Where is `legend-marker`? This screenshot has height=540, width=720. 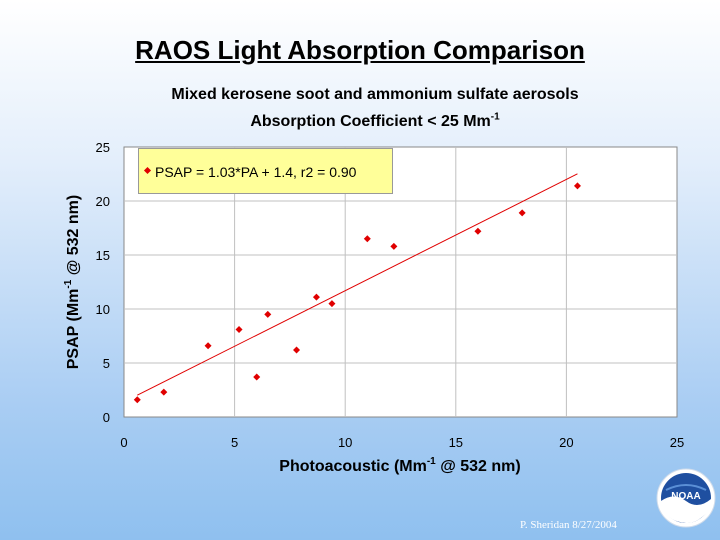
legend-marker is located at coordinates (147, 170).